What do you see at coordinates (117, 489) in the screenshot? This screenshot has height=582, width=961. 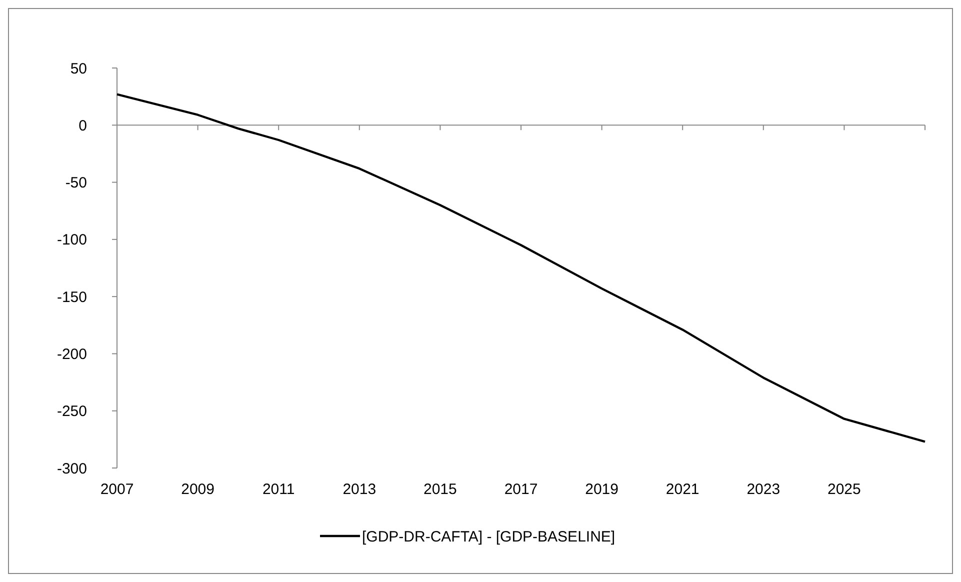 I see `x-tick-label: 2007` at bounding box center [117, 489].